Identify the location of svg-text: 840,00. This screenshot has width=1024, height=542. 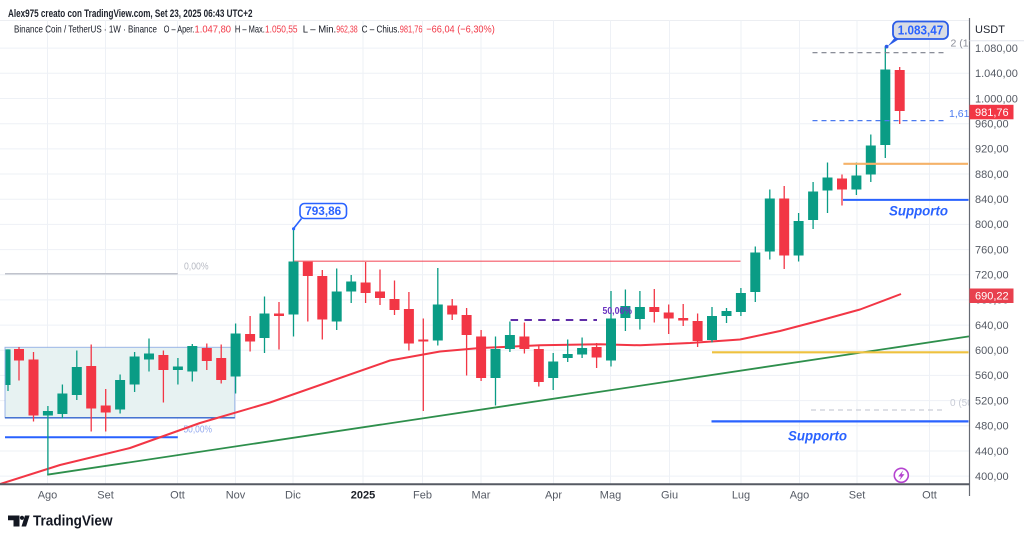
(992, 200).